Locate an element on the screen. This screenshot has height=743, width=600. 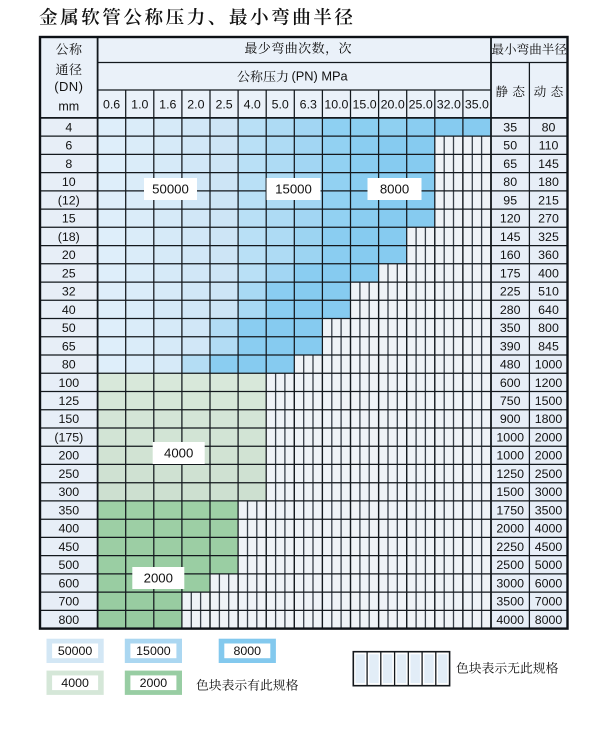
svg-text: 280 is located at coordinates (510, 310).